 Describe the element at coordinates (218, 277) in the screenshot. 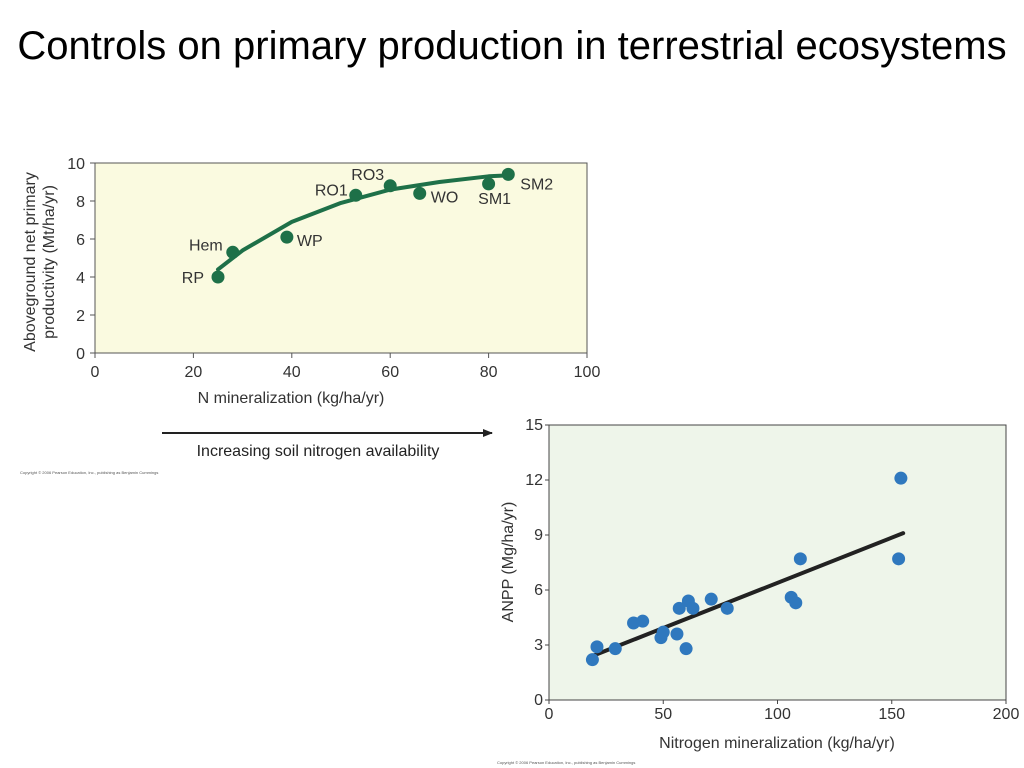

I see `chart1-point-rp` at that location.